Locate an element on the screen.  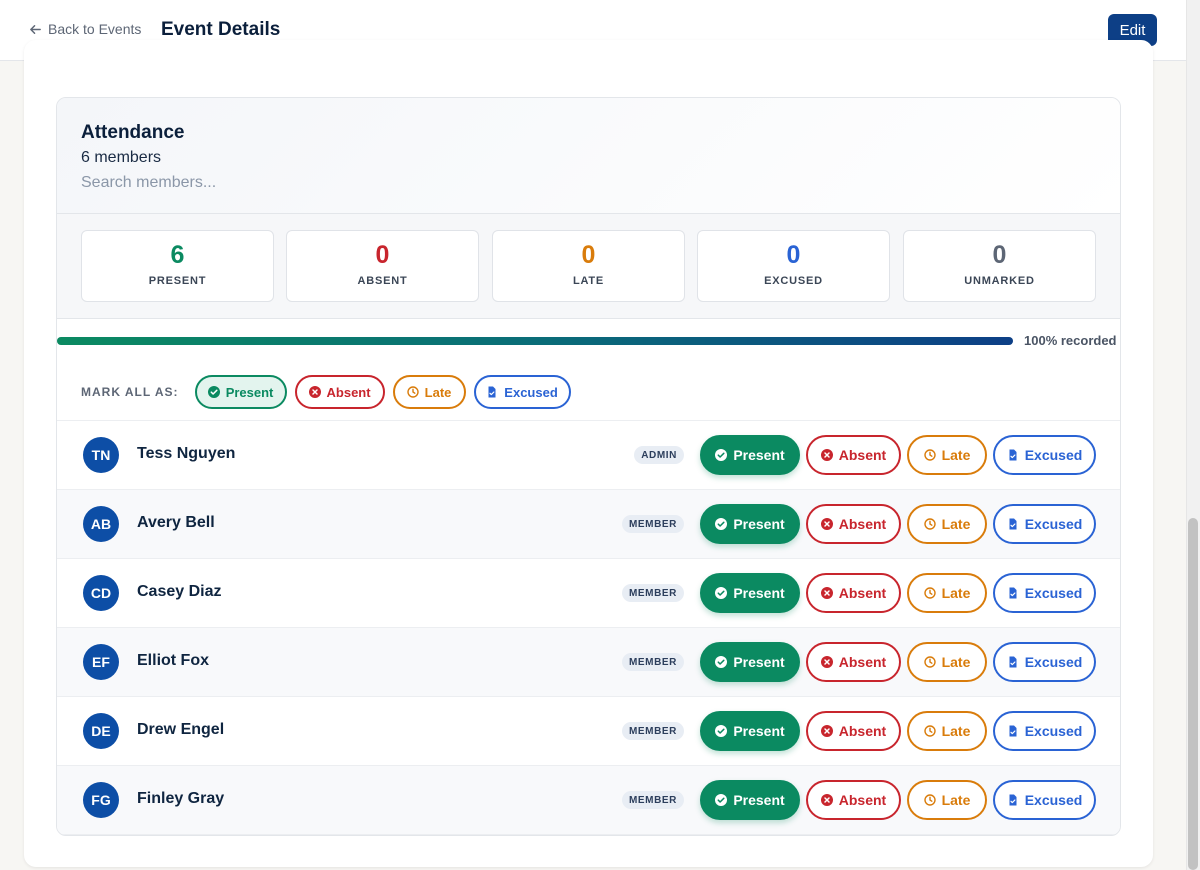
stat-label: LATE is located at coordinates (588, 281).